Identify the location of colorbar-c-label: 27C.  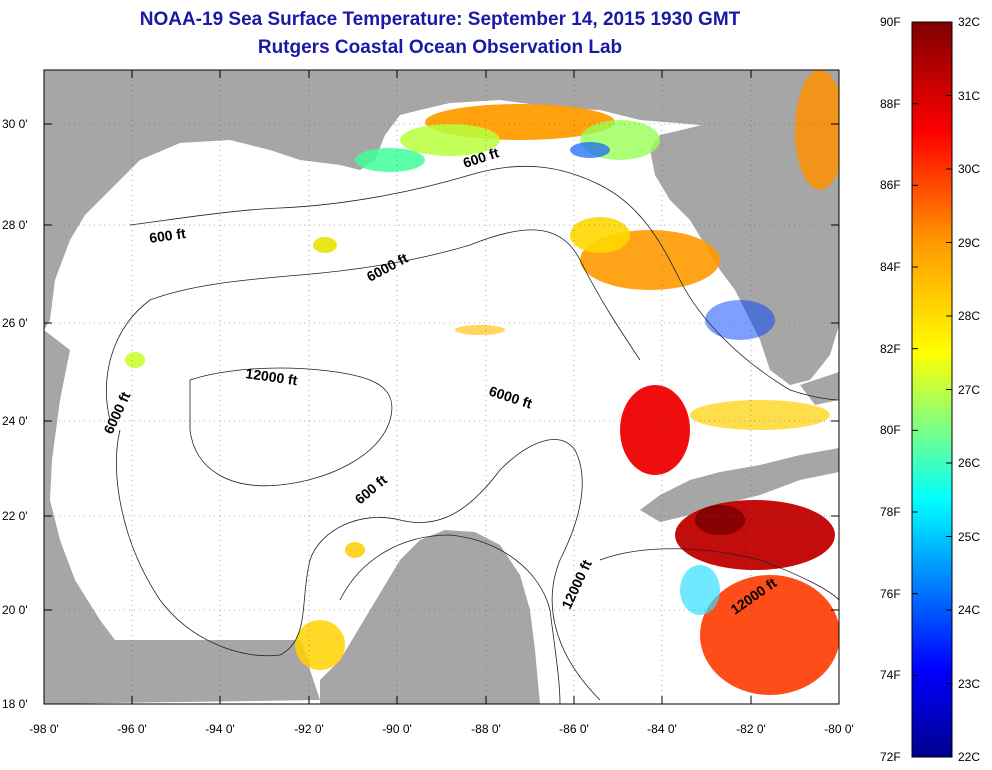
(969, 389).